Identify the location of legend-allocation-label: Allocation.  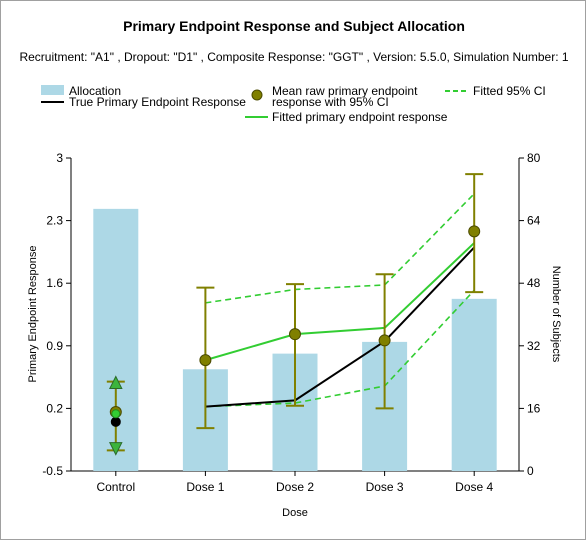
(95, 91).